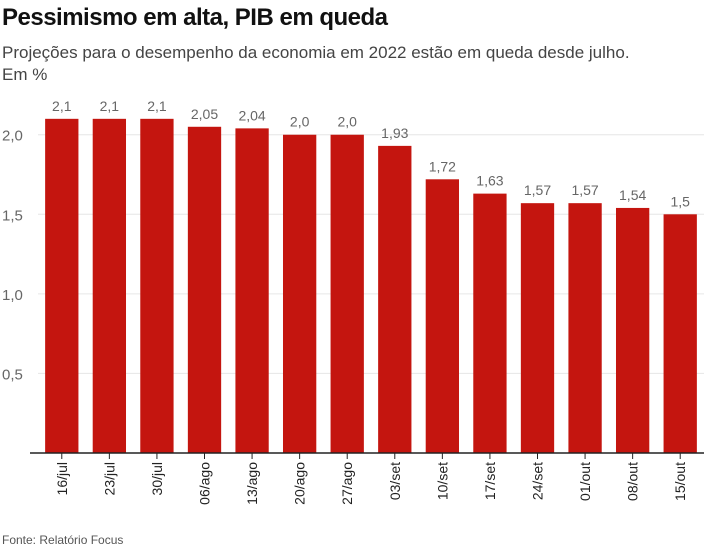 The width and height of the screenshot is (706, 547). What do you see at coordinates (12, 136) in the screenshot?
I see `y-tick-label: 2,0` at bounding box center [12, 136].